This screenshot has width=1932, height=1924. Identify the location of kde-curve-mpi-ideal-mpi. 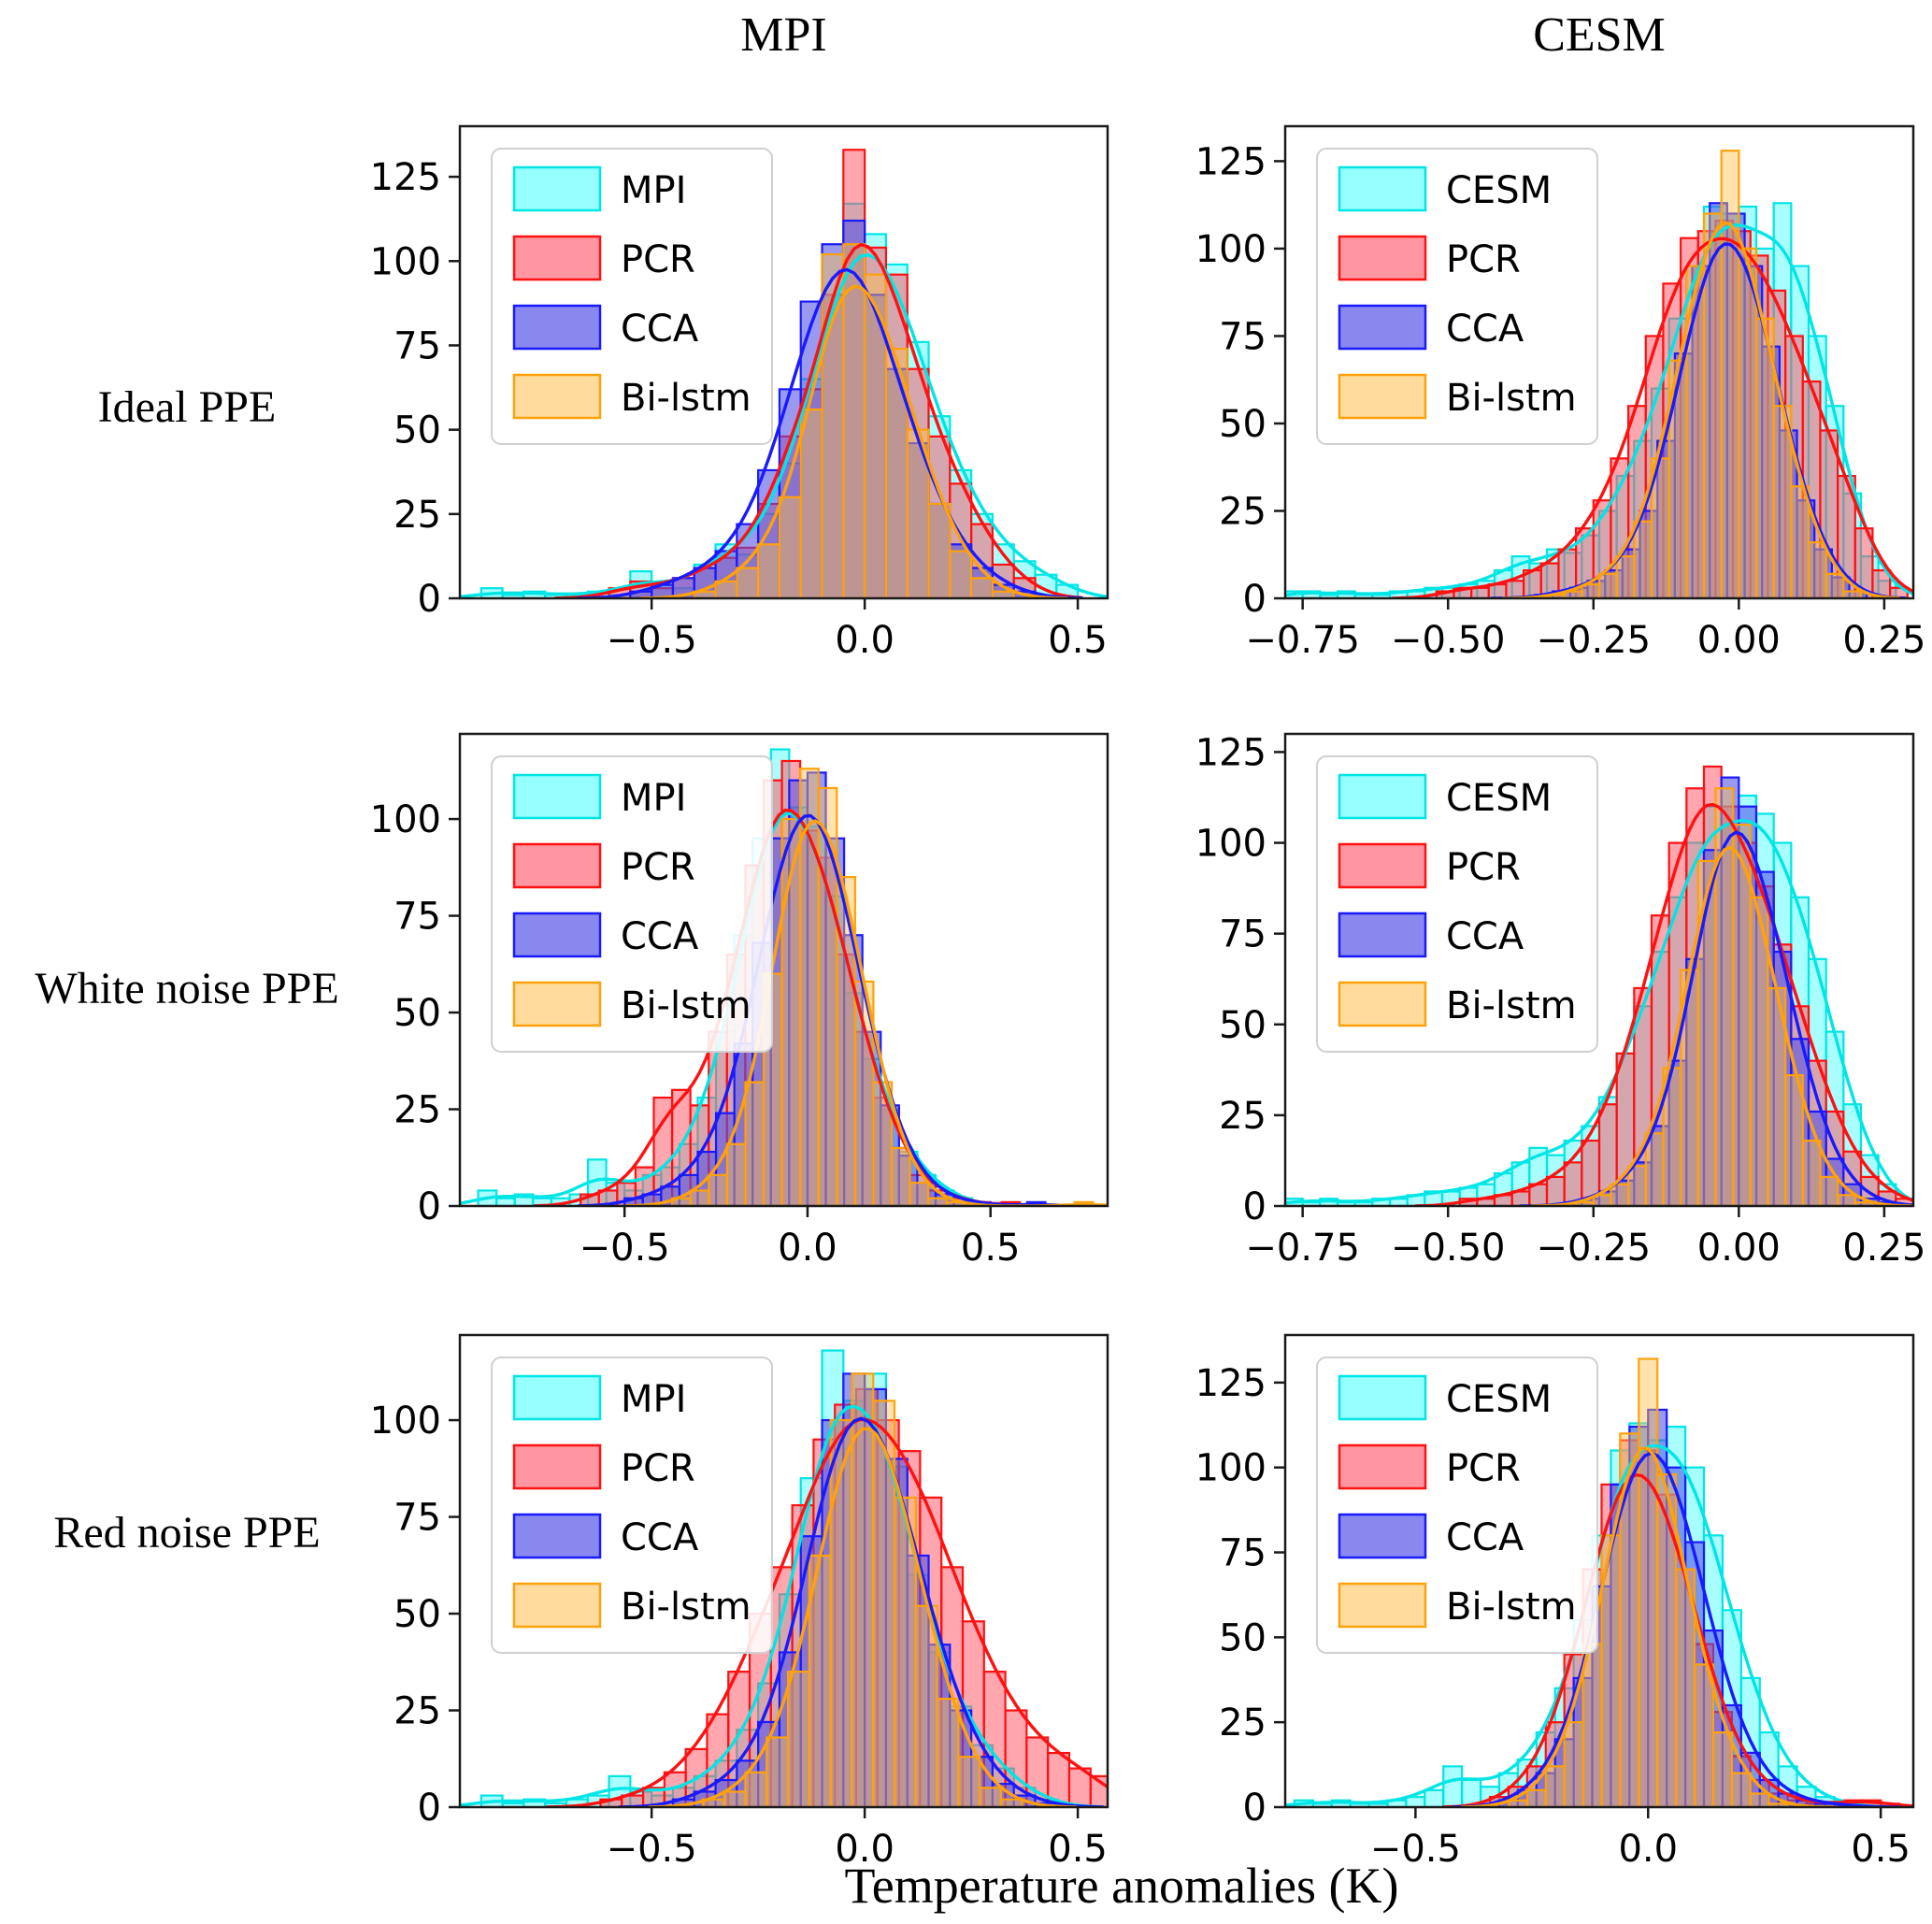
(784, 425).